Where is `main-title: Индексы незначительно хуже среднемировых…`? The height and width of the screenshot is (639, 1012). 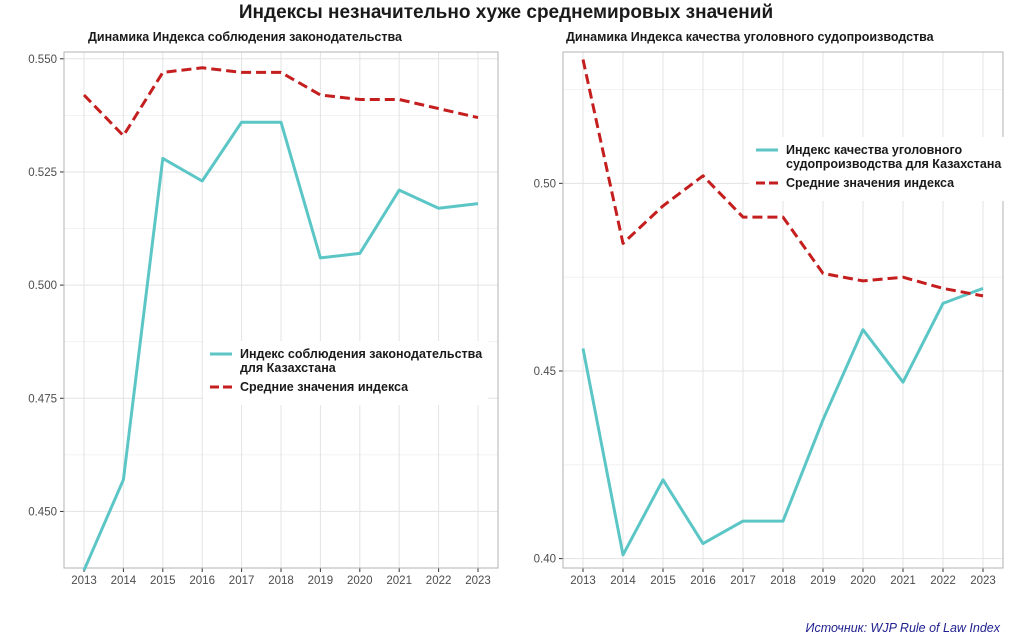 main-title: Индексы незначительно хуже среднемировых… is located at coordinates (506, 12).